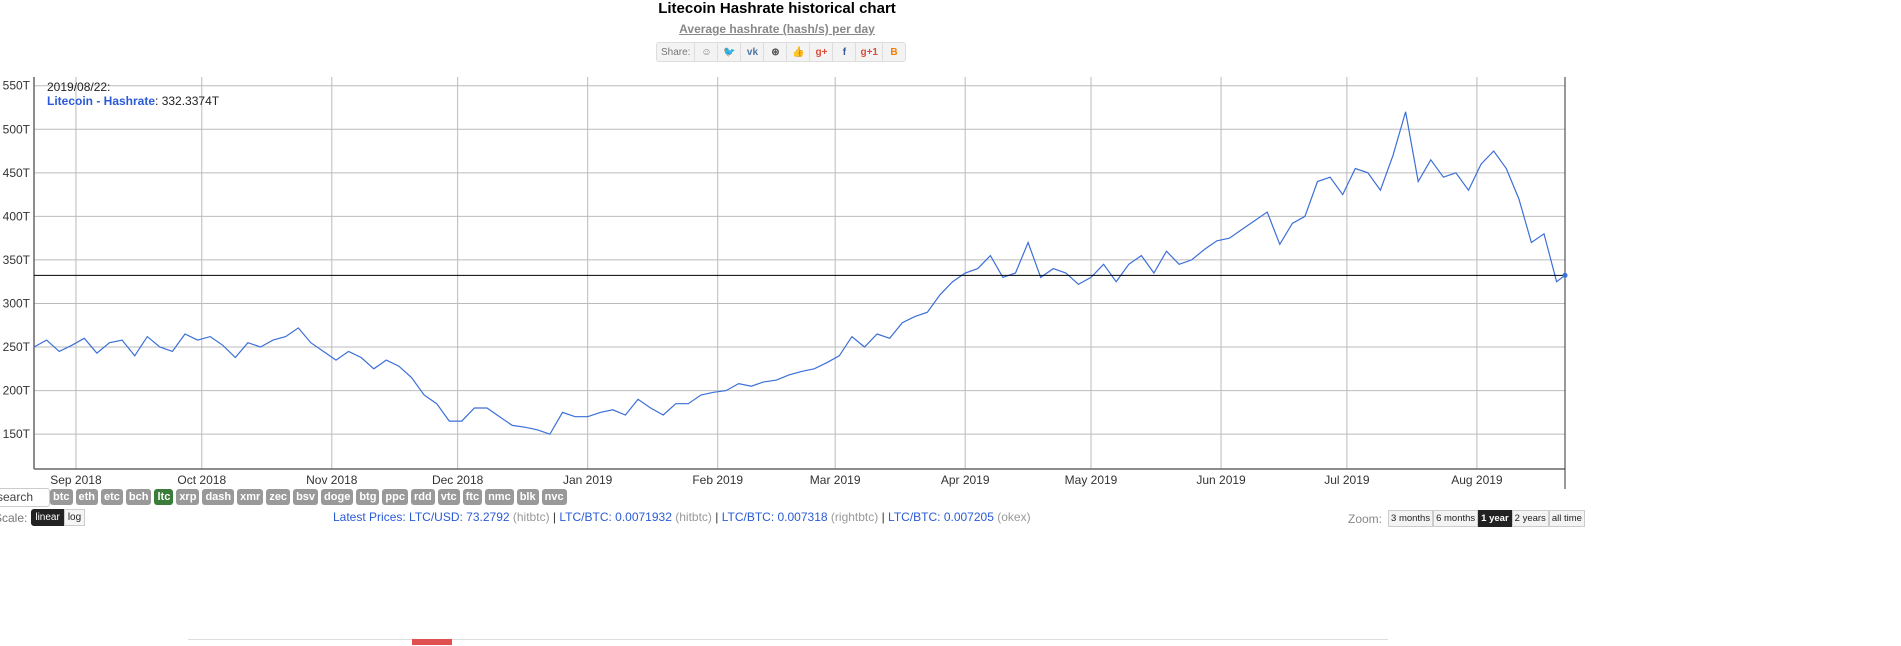  I want to click on reddit-icon: ☺, so click(707, 52).